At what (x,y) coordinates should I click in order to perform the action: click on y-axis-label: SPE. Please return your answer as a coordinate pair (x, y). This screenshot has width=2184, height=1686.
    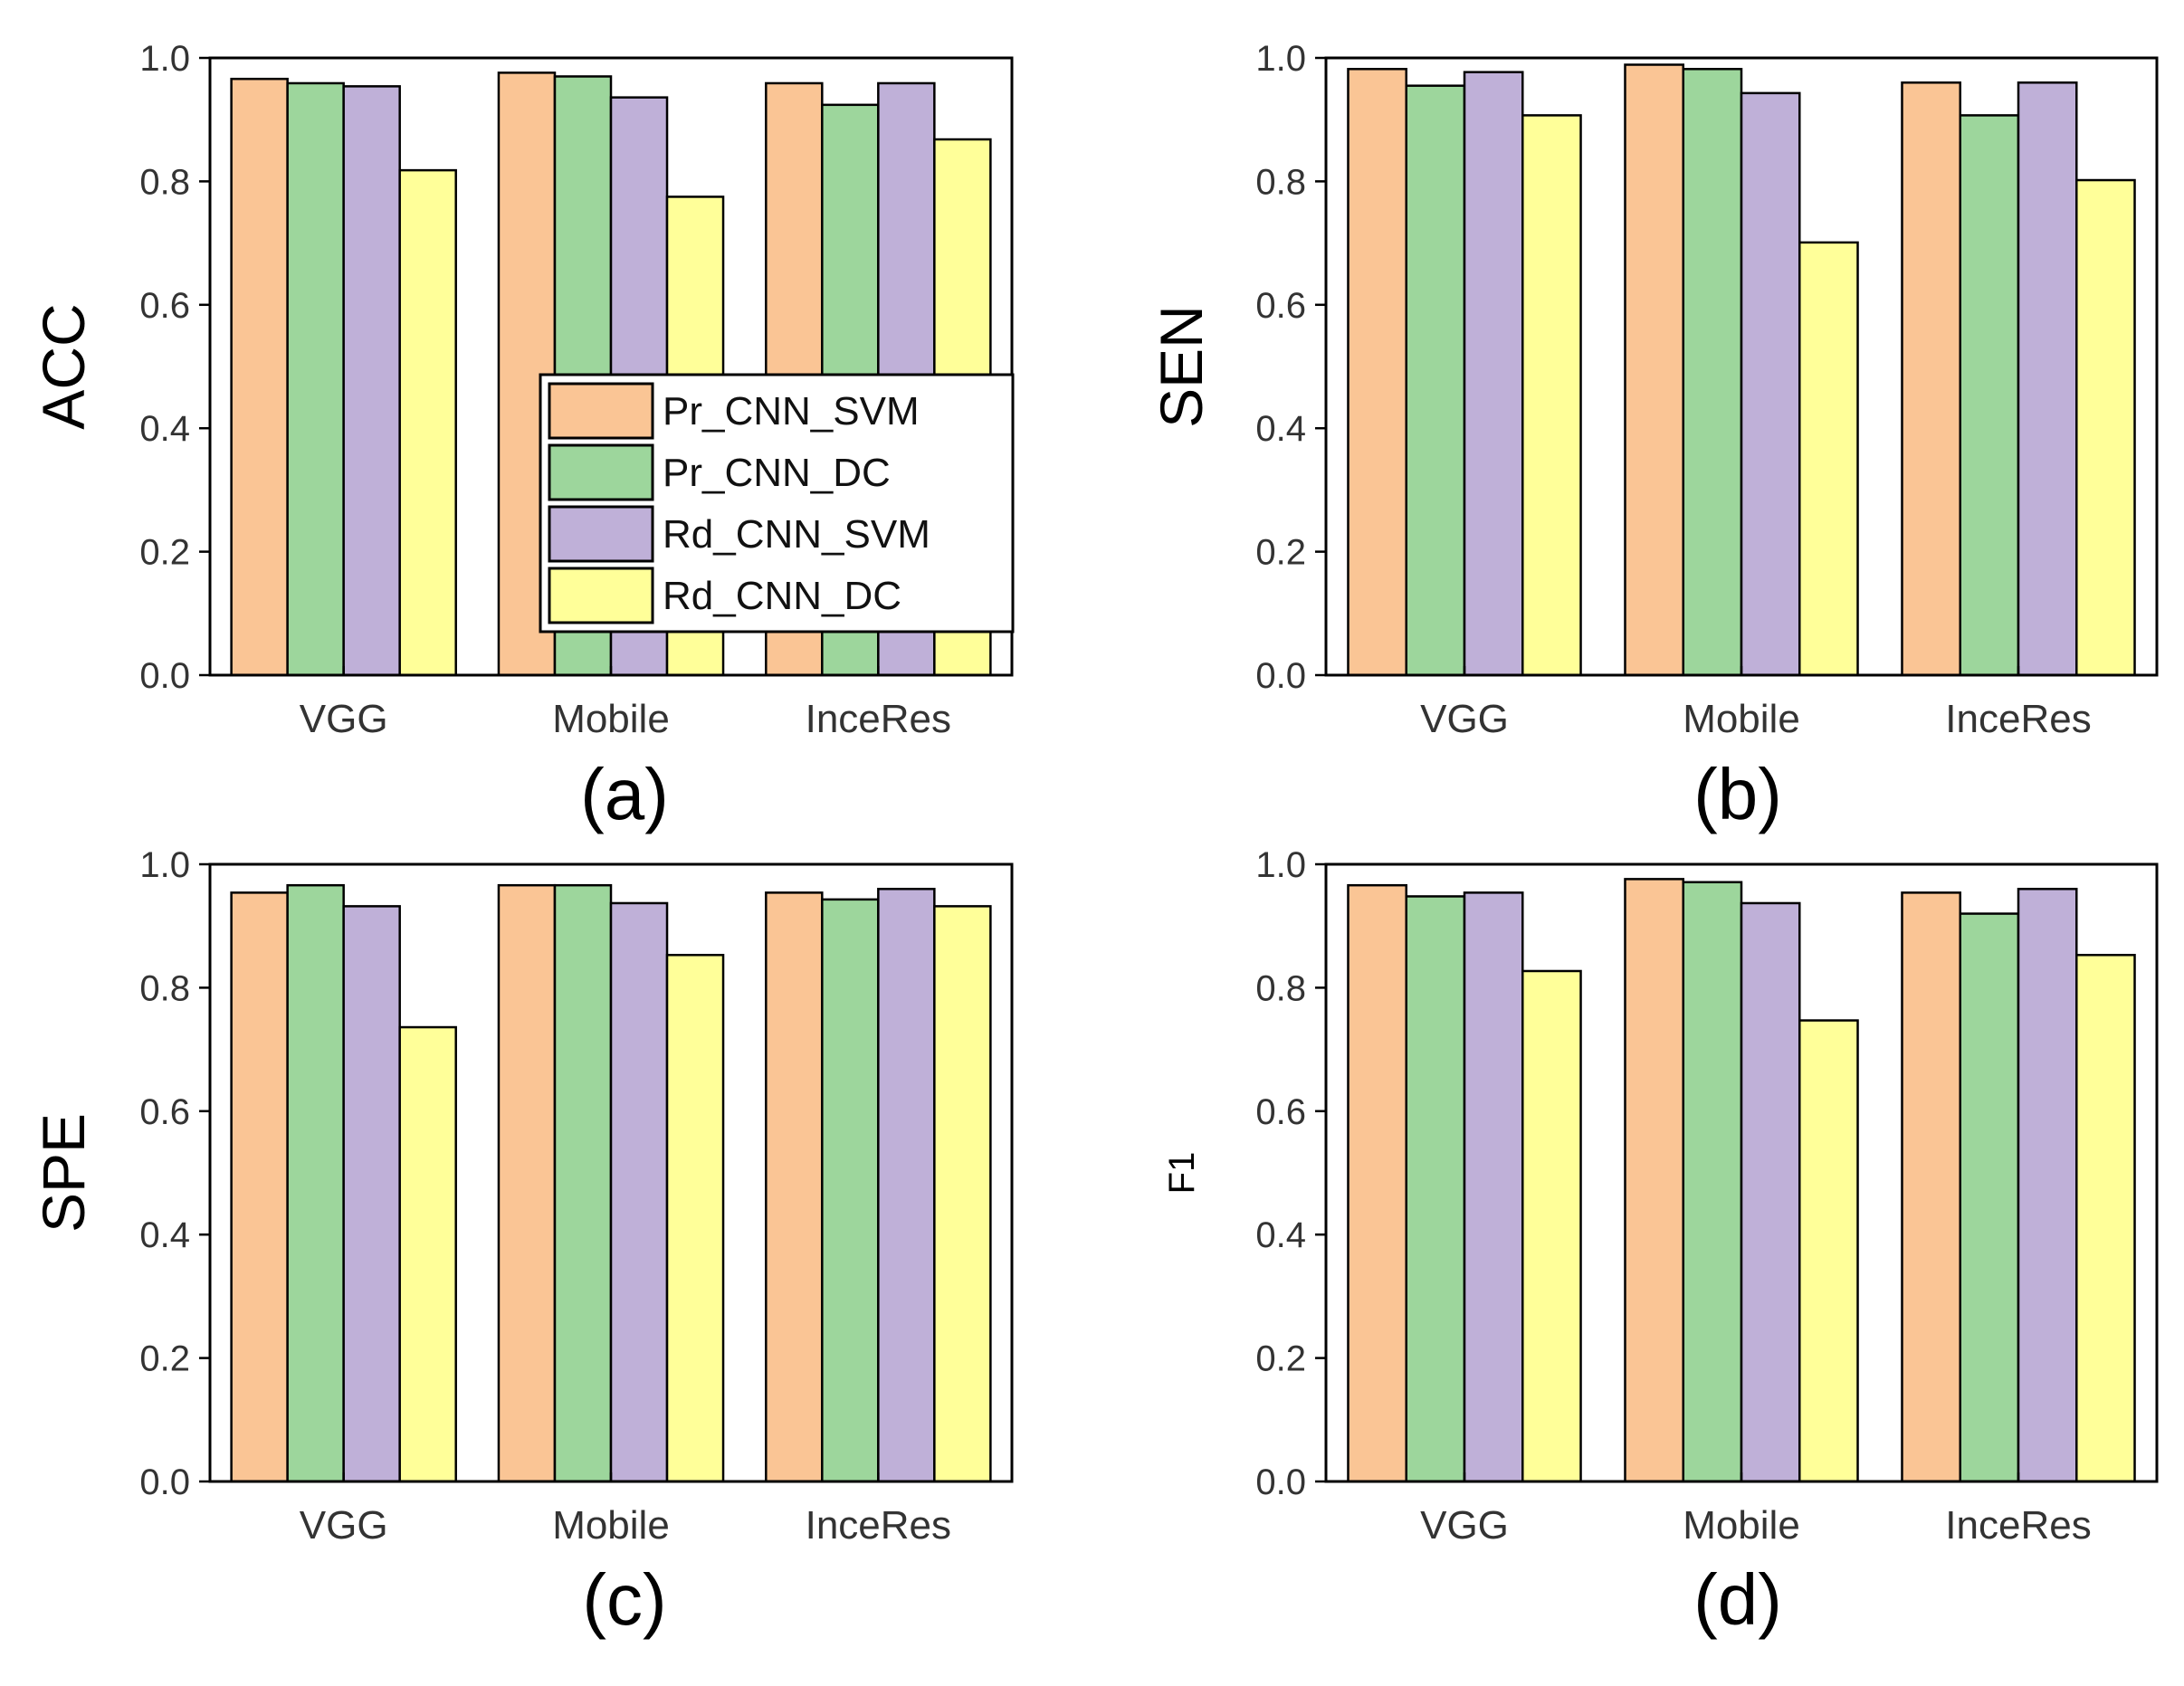
    Looking at the image, I should click on (63, 1173).